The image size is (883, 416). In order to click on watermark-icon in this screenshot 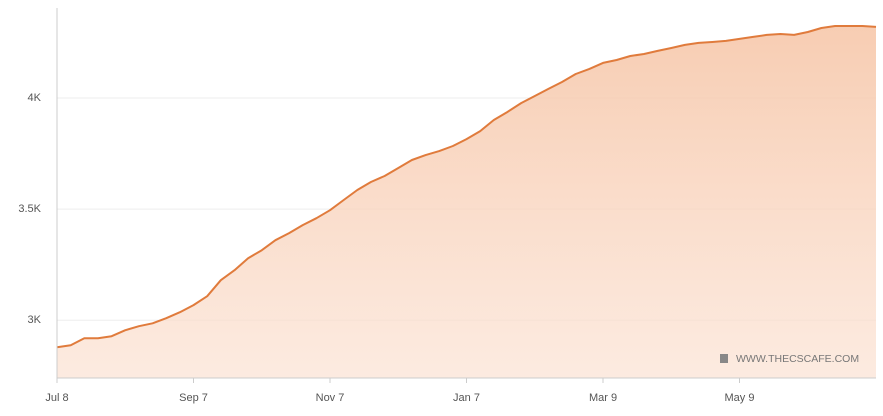, I will do `click(724, 358)`.